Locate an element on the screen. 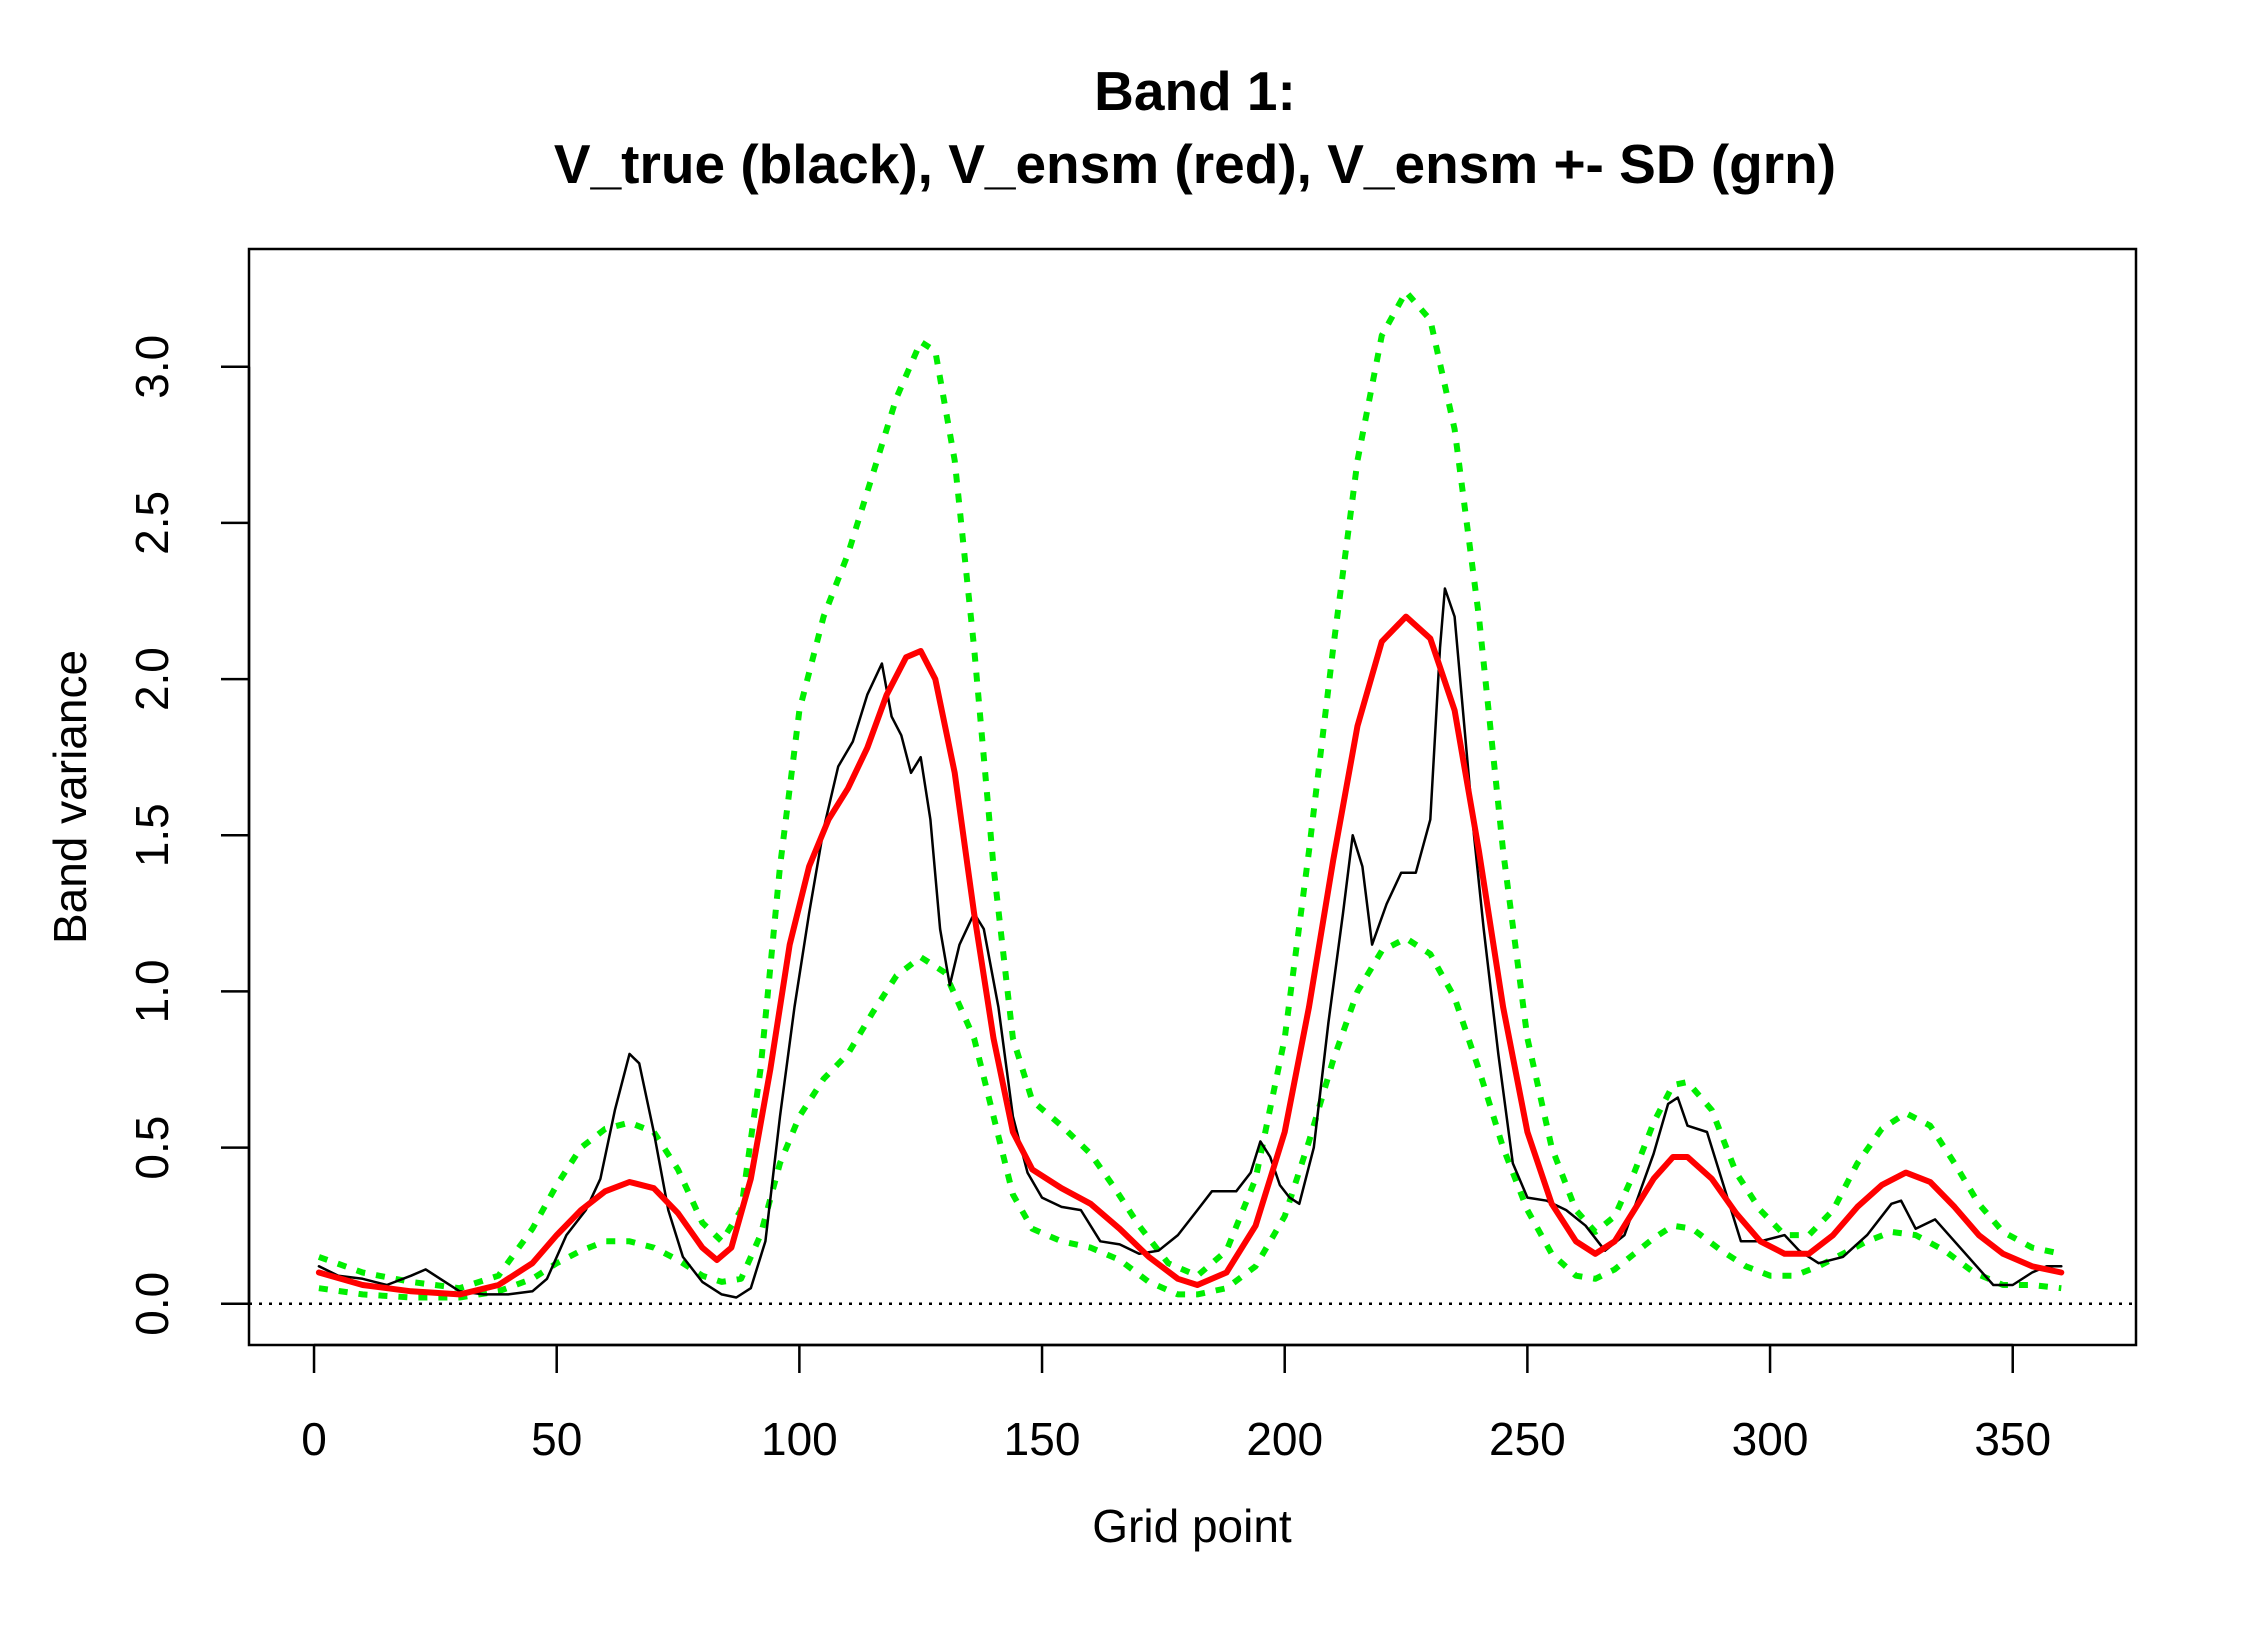 This screenshot has width=2244, height=1641. x-axis: 0 50 100 150 200 250 300 350 is located at coordinates (1176, 1404).